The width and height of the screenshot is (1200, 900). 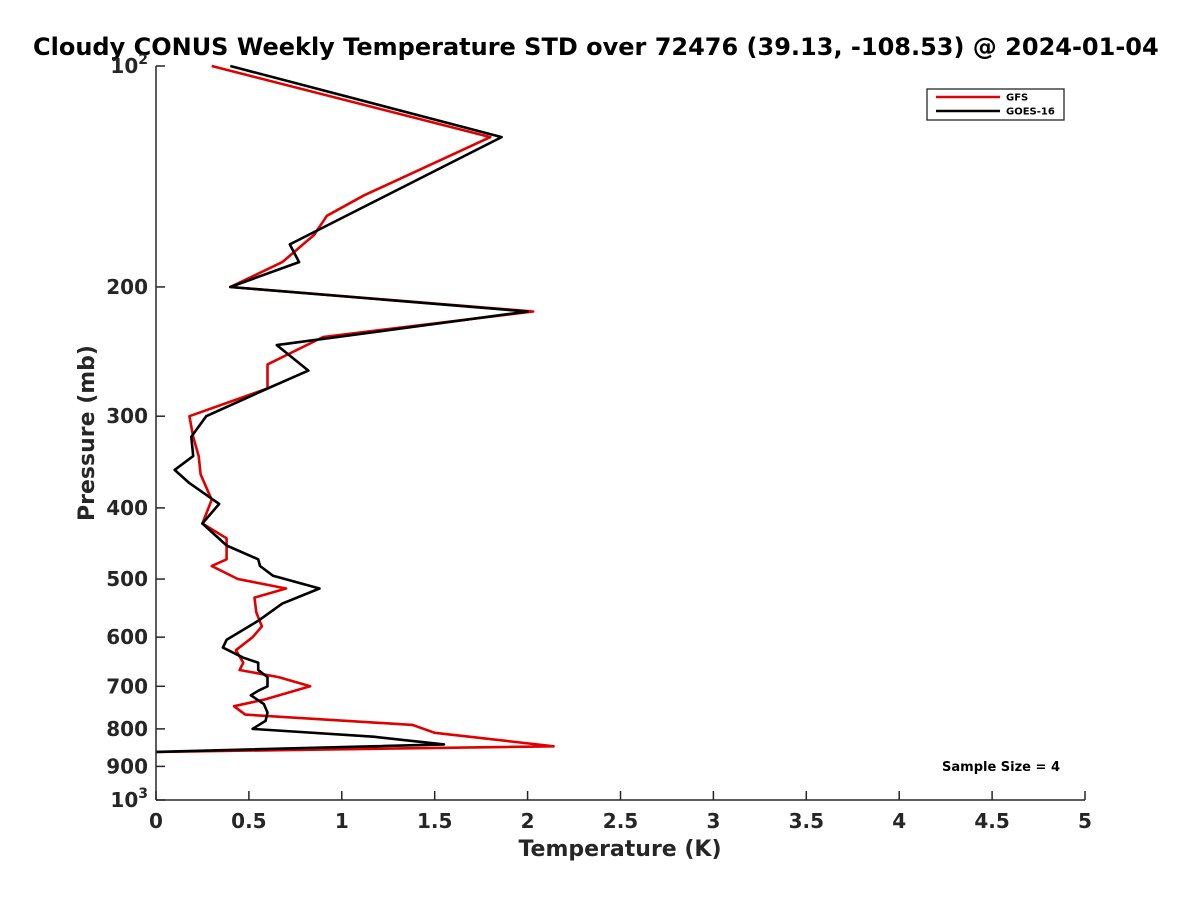 I want to click on x-tick-label: 3.5, so click(x=806, y=821).